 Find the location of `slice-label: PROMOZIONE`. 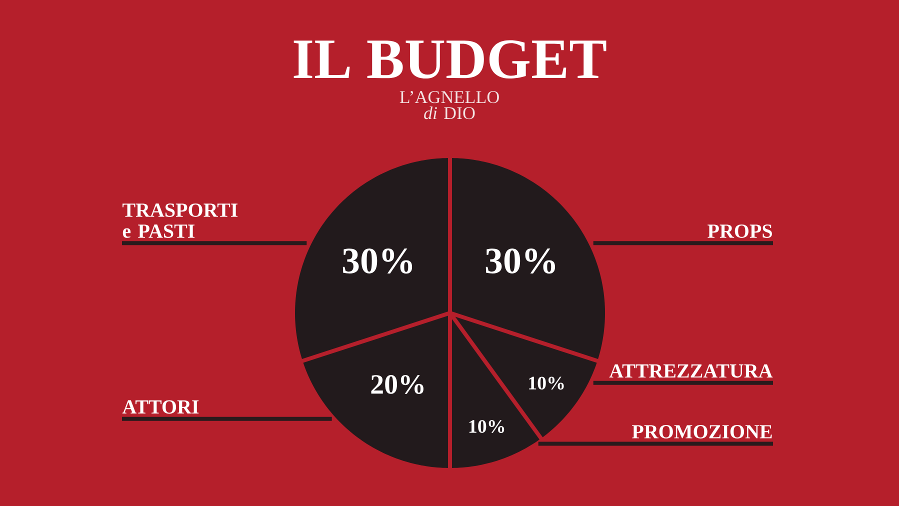

slice-label: PROMOZIONE is located at coordinates (702, 431).